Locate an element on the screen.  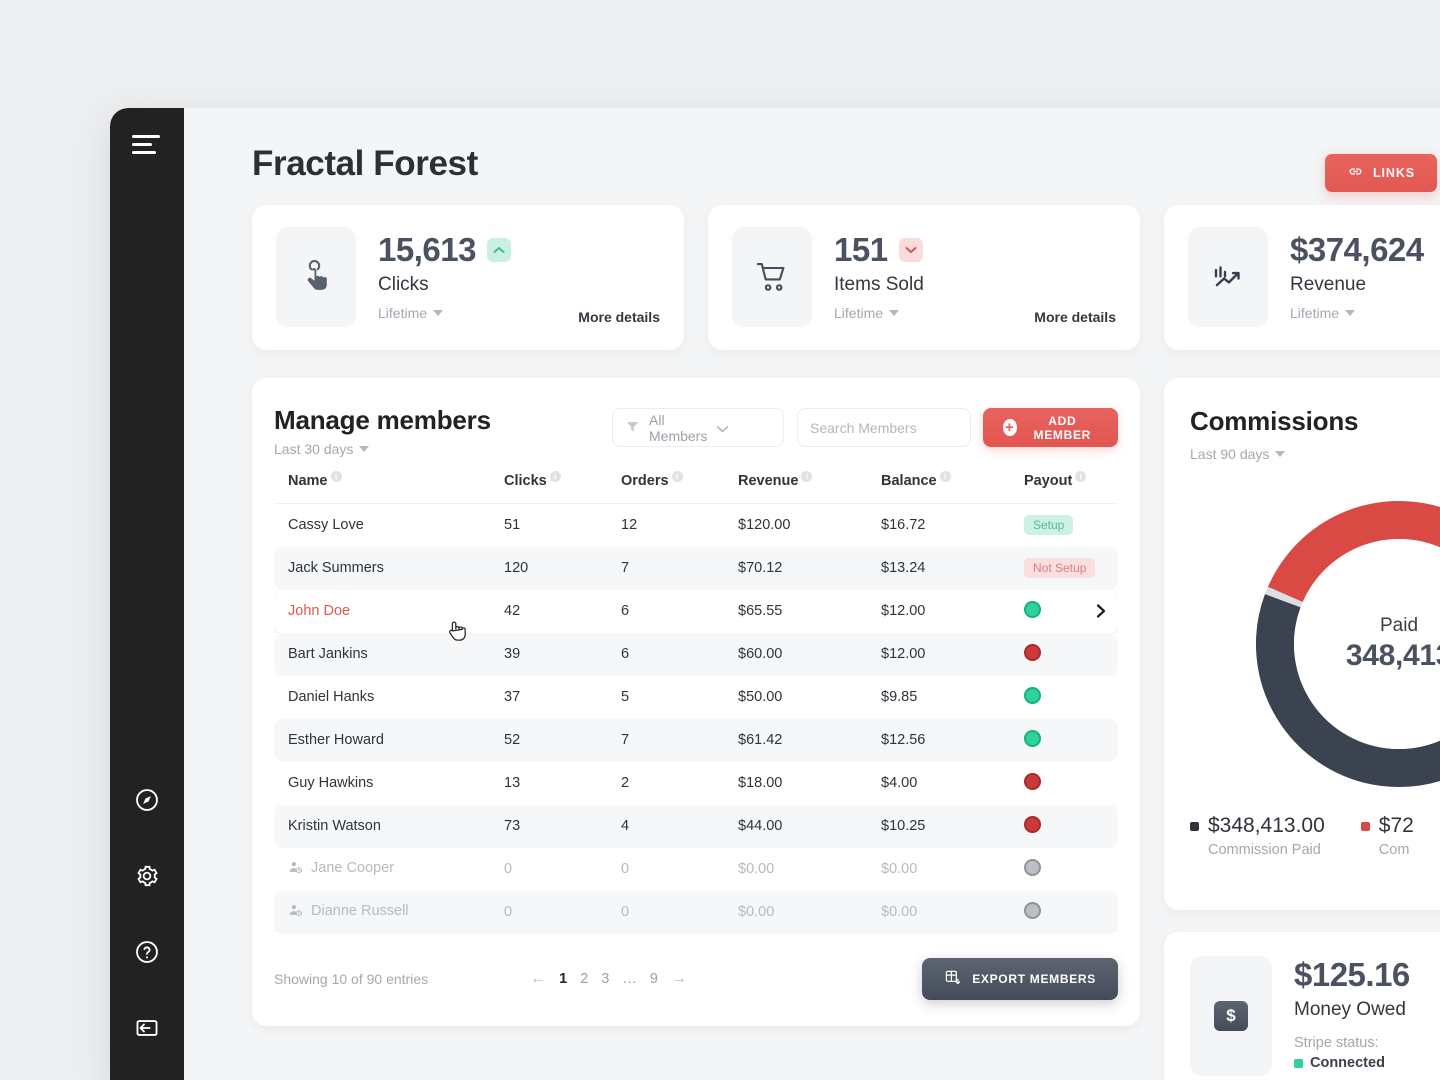
row-expand-chevron-icon is located at coordinates (1101, 613).